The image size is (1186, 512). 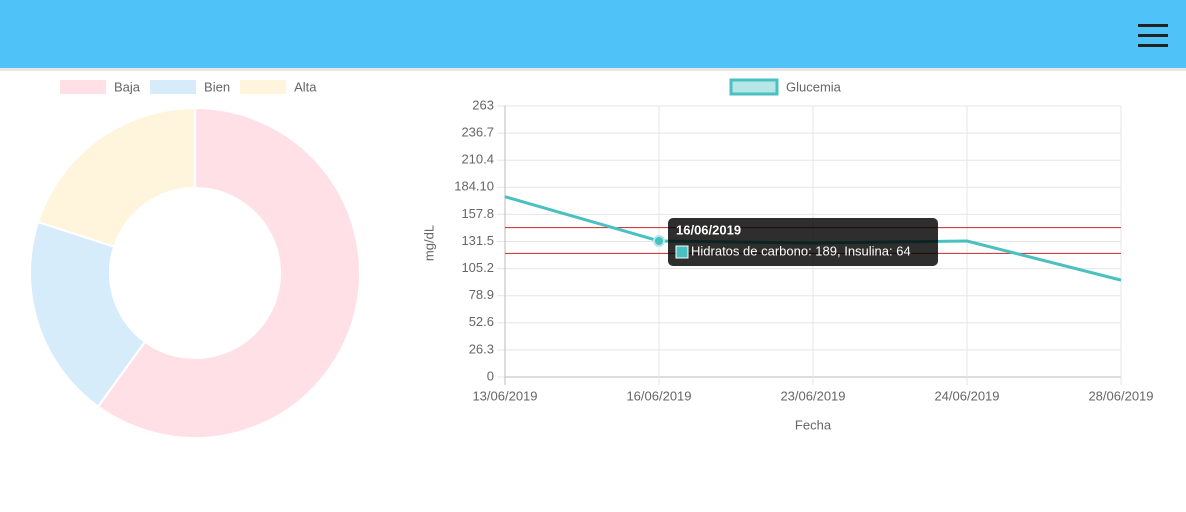 I want to click on hover-point, so click(x=659, y=240).